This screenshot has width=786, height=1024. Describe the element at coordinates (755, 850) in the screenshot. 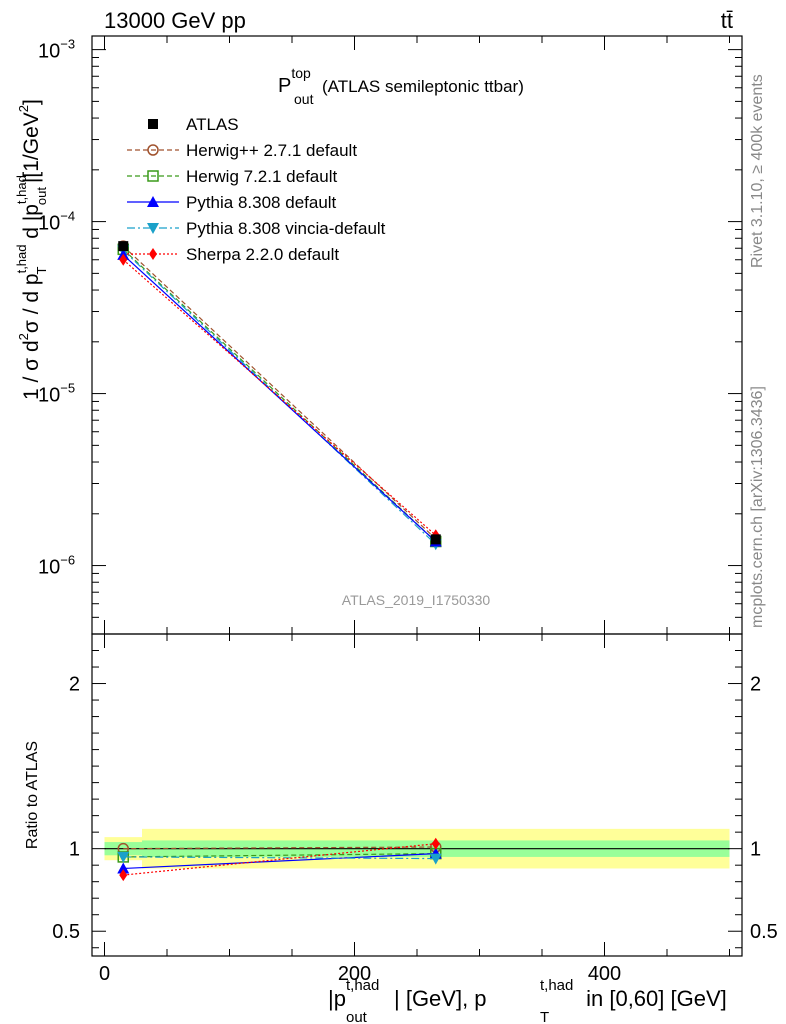

I see `ratio-y-tick-label-right: 1` at that location.